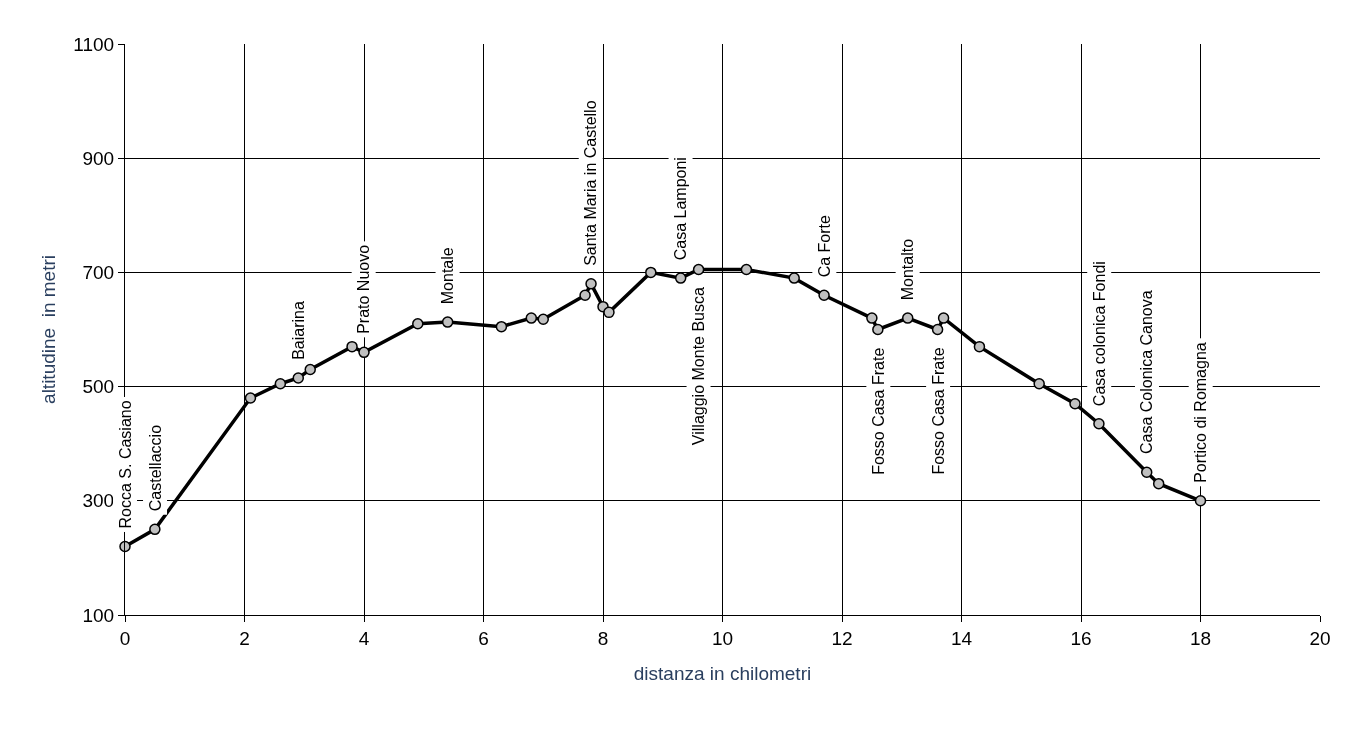 This screenshot has height=732, width=1363. What do you see at coordinates (1147, 372) in the screenshot?
I see `annotation: Casa Colonica Canova` at bounding box center [1147, 372].